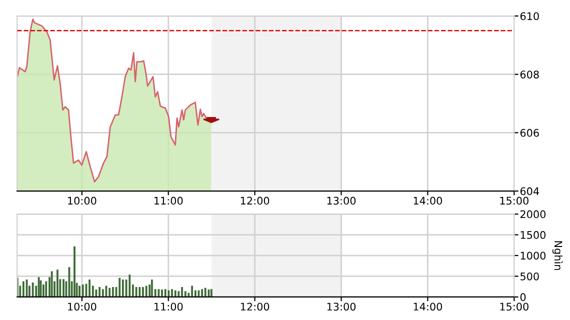 This screenshot has height=320, width=570. What do you see at coordinates (529, 16) in the screenshot?
I see `y-tick-label: 610` at bounding box center [529, 16].